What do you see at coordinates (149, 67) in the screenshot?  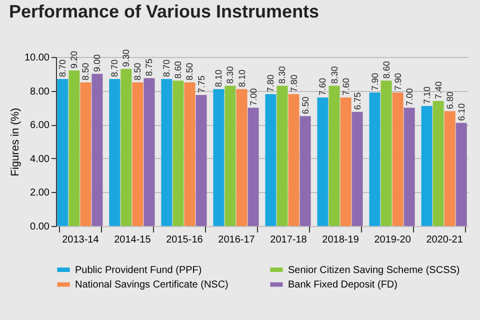 I see `data-label: 8.75` at bounding box center [149, 67].